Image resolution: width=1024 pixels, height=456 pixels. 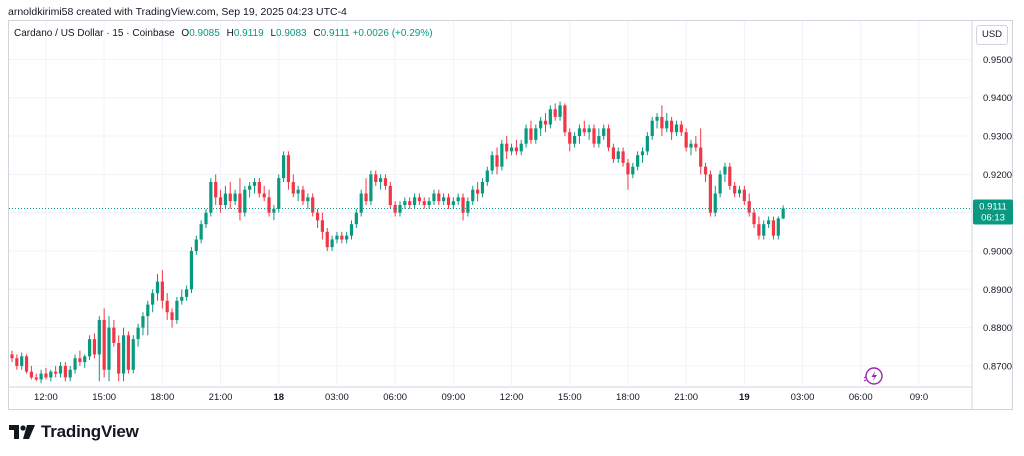 What do you see at coordinates (94, 33) in the screenshot?
I see `symbol-title: Cardano / US Dollar · 15 · Coinbase` at bounding box center [94, 33].